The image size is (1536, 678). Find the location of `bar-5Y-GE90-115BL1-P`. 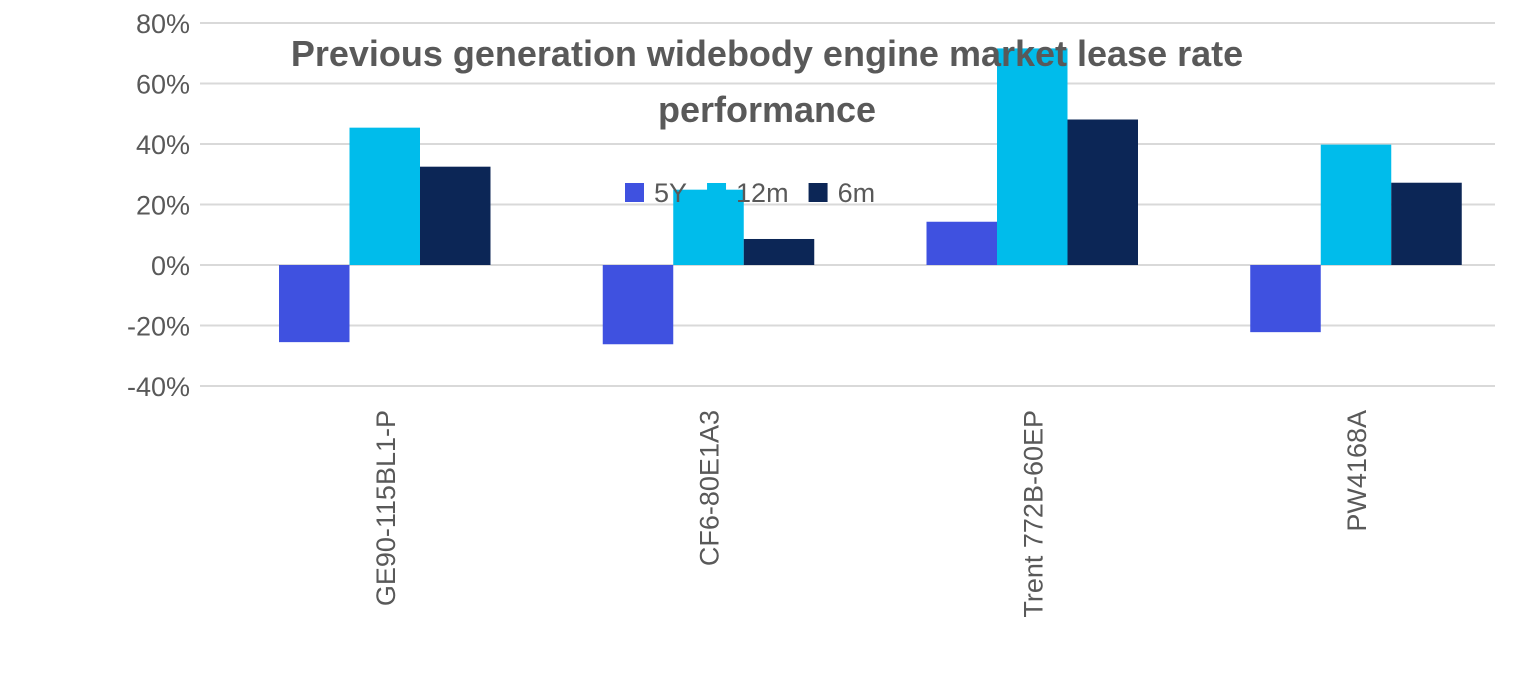

bar-5Y-GE90-115BL1-P is located at coordinates (314, 304).